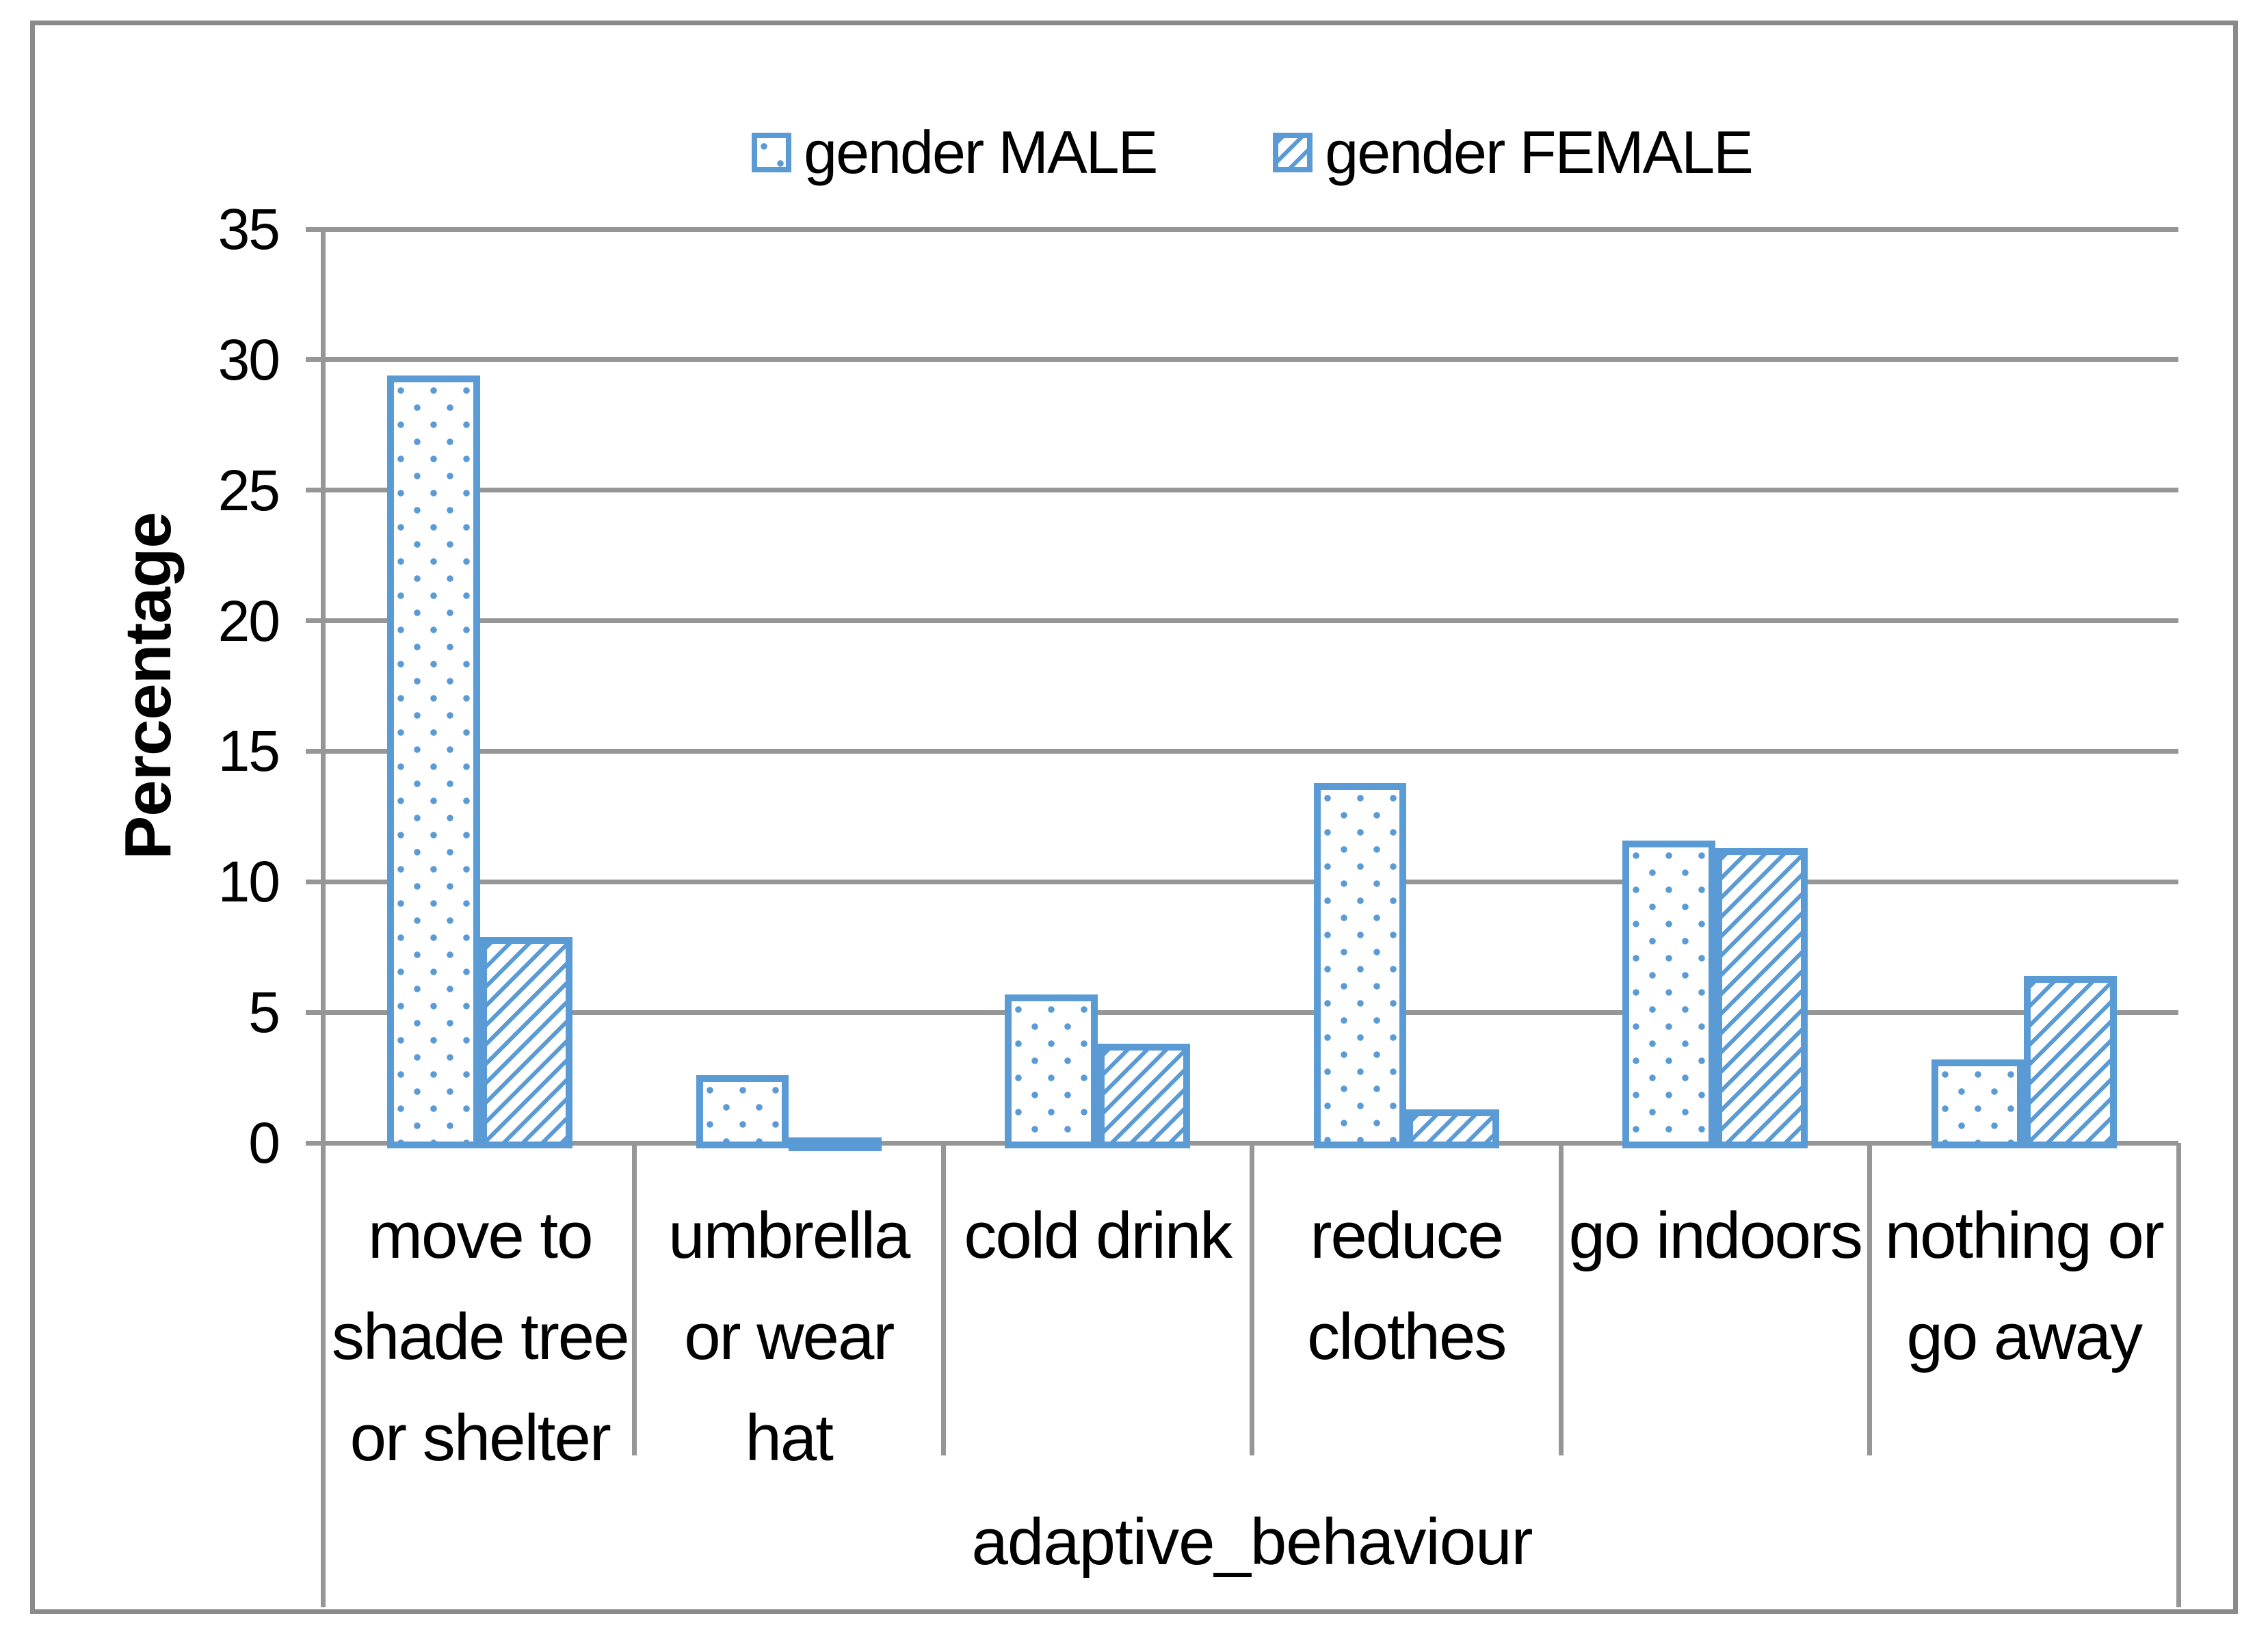  I want to click on female-hatched-swatch-icon, so click(1293, 152).